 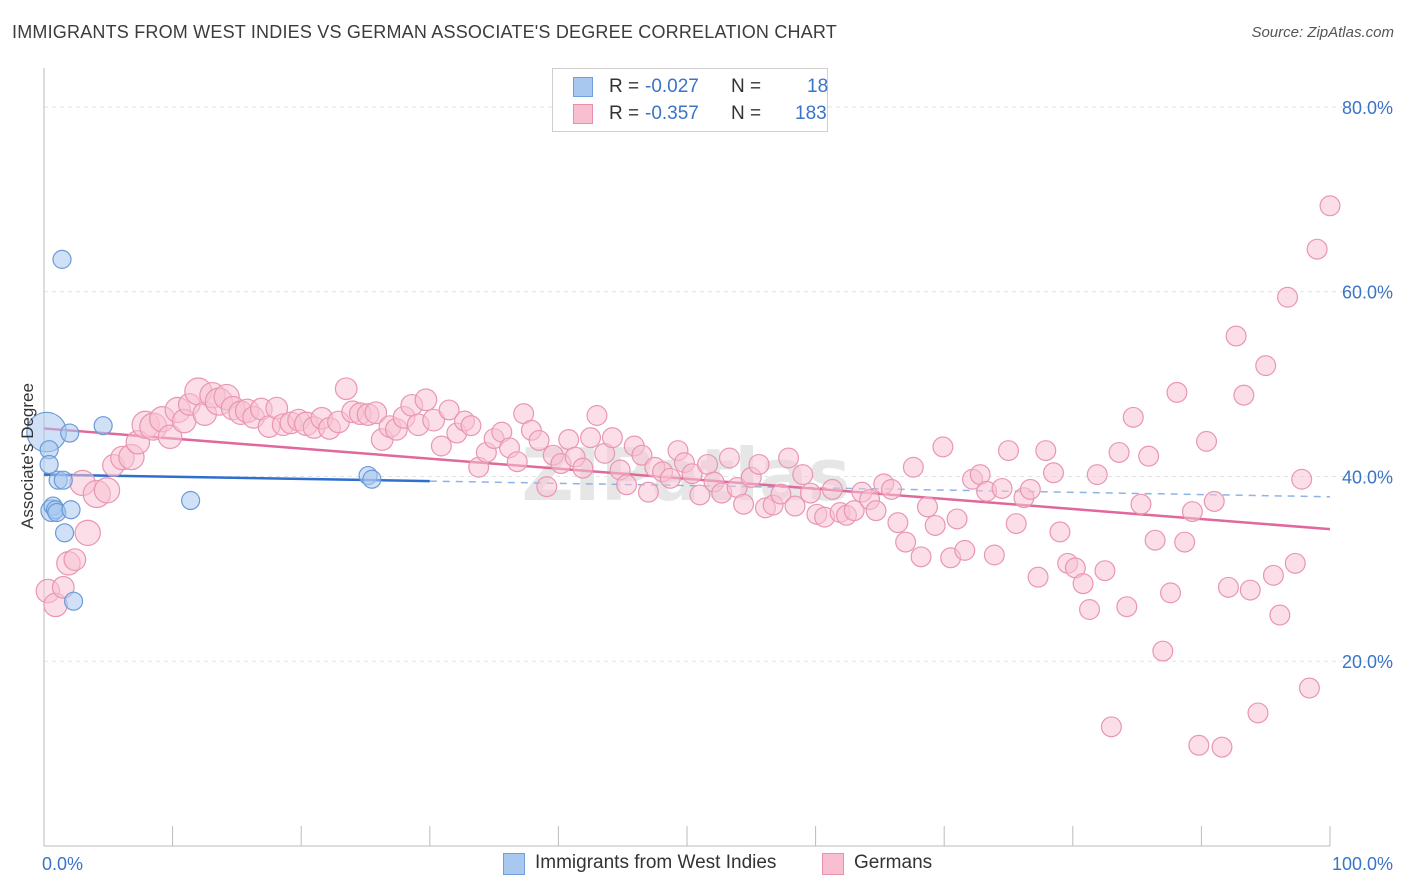 What do you see at coordinates (893, 862) in the screenshot?
I see `series-label: Germans` at bounding box center [893, 862].